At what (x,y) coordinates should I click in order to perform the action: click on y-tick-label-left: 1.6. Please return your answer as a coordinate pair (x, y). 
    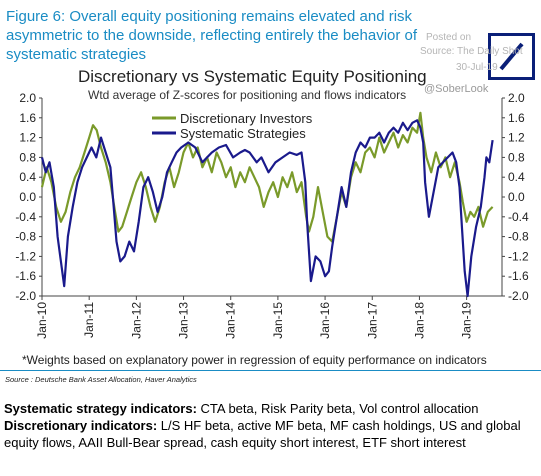
    Looking at the image, I should click on (27, 118).